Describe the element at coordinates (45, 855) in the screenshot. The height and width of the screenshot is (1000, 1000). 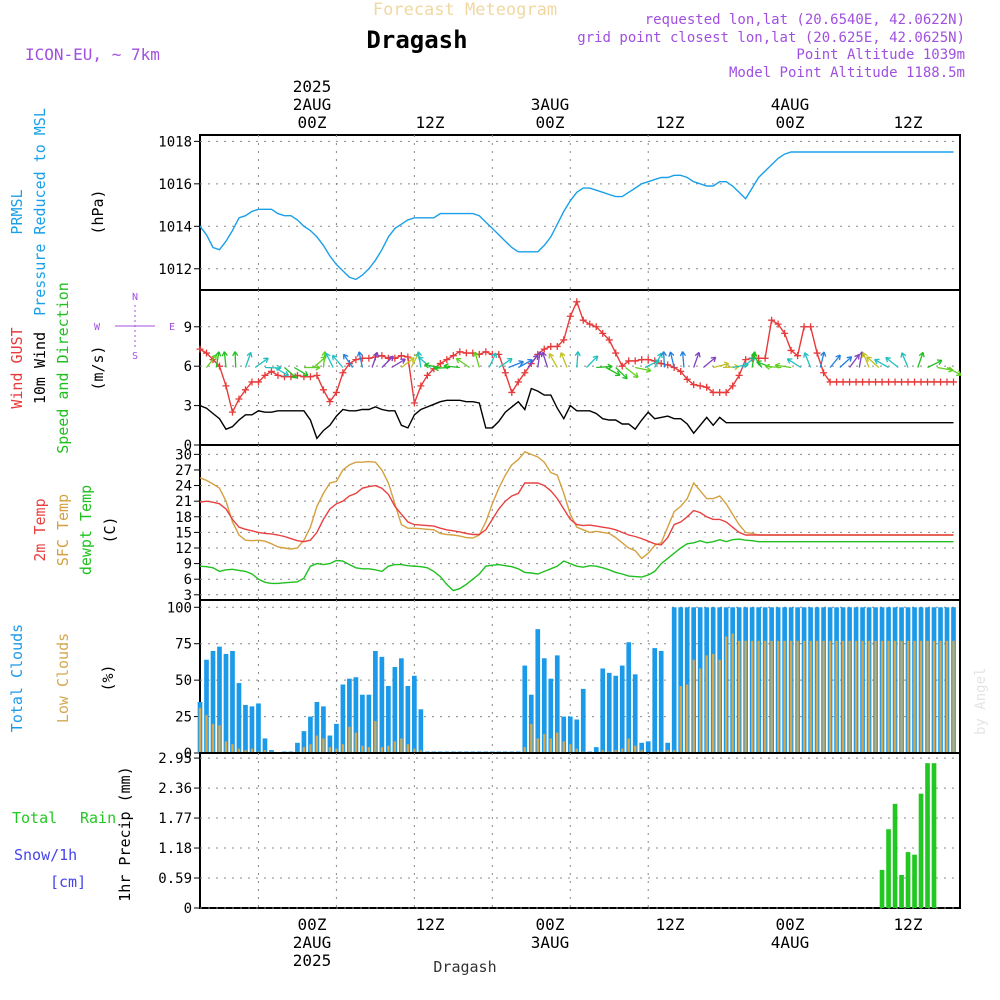
I see `precip-legend-snow: Snow/1h` at that location.